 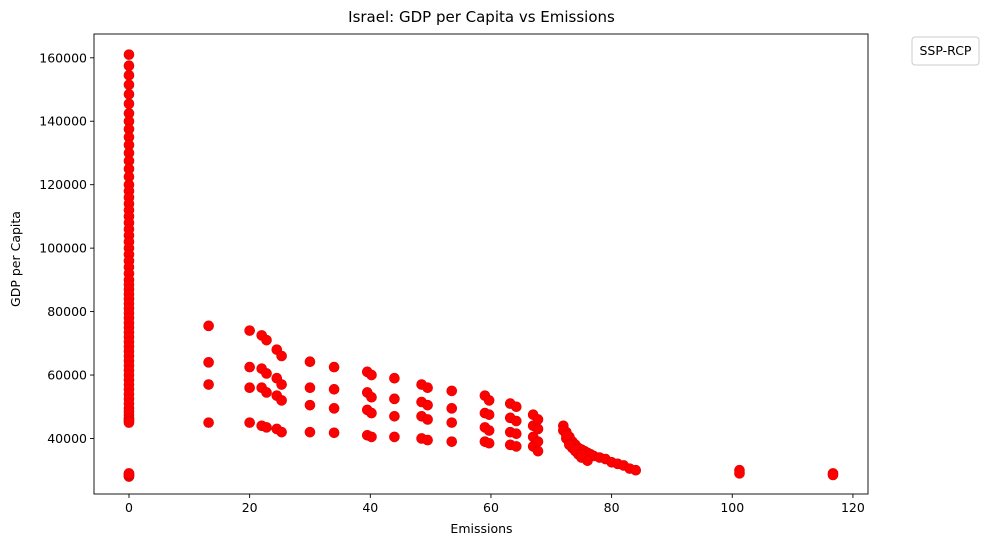 I want to click on x-tick-label: 40, so click(x=370, y=507).